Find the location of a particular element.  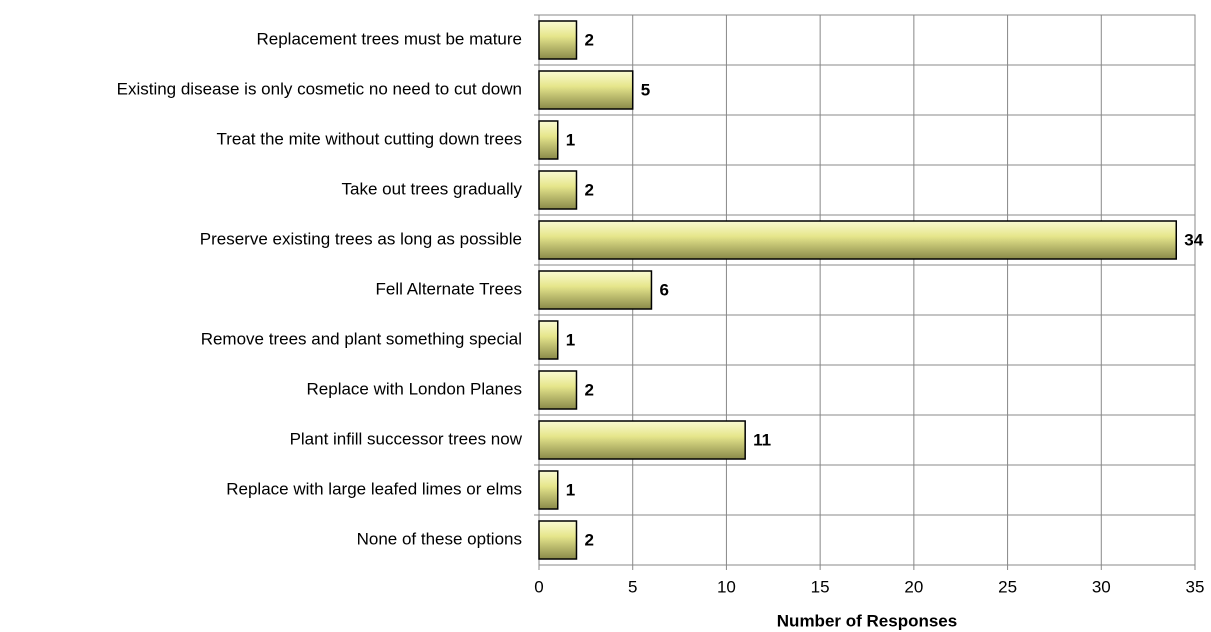

y-tick-label: Remove trees and plant something special is located at coordinates (361, 338).